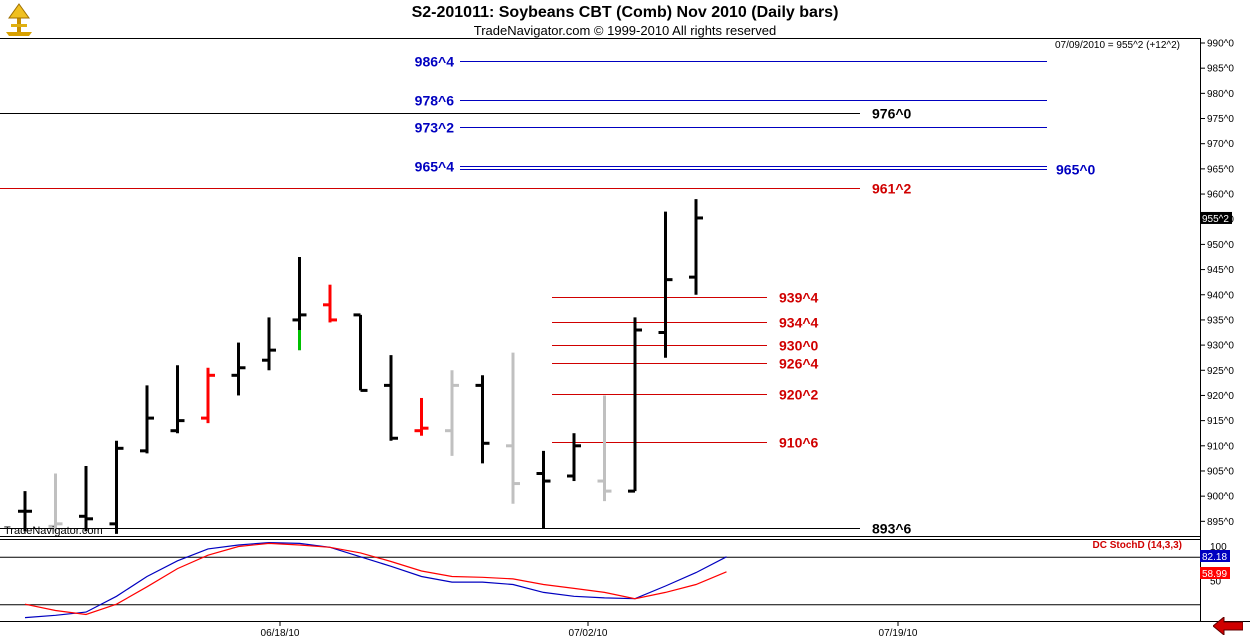 The width and height of the screenshot is (1250, 643). What do you see at coordinates (19, 19) in the screenshot?
I see `trade-navigator-logo-icon` at bounding box center [19, 19].